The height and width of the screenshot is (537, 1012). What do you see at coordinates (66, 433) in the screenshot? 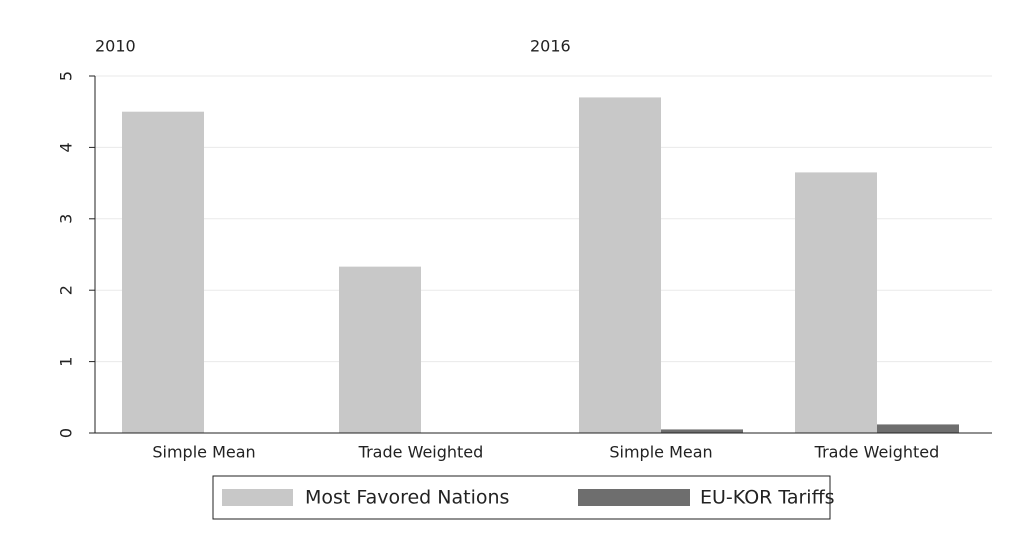
I see `y-tick-label: 0` at bounding box center [66, 433].